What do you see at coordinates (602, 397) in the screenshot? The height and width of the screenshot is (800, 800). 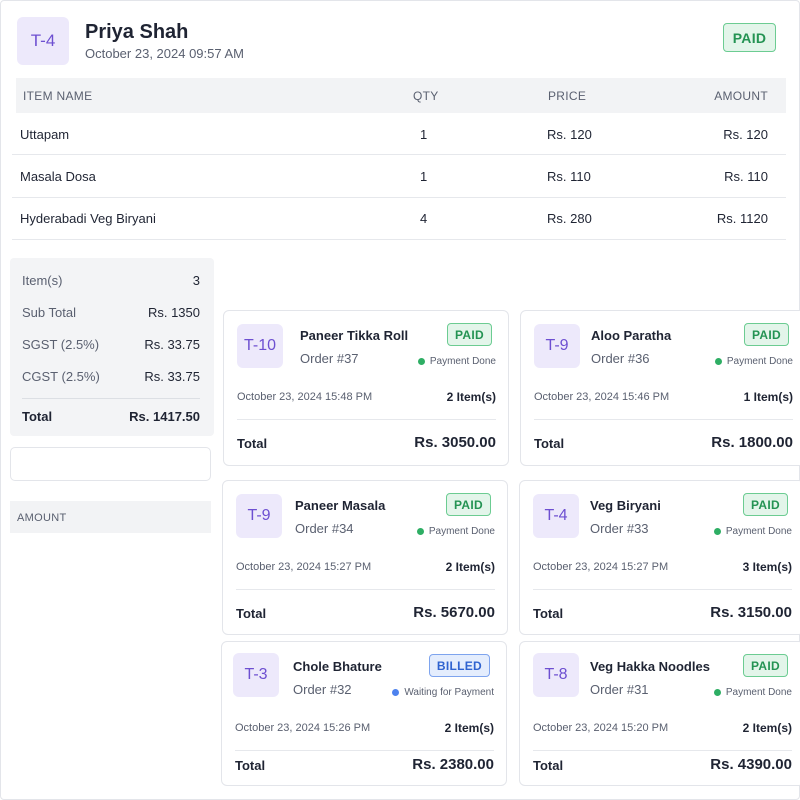 I see `order-datetime: October 23, 2024 15:46 PM` at bounding box center [602, 397].